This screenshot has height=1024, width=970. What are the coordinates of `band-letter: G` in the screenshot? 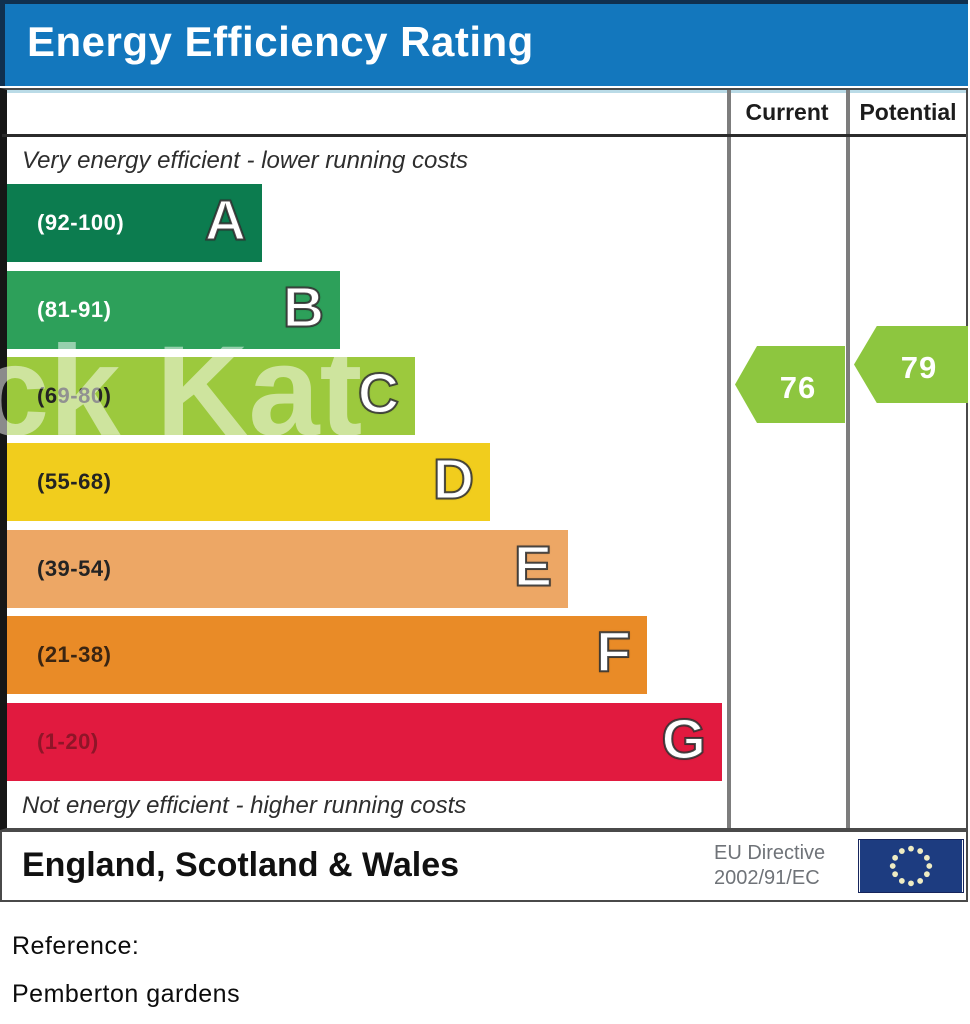 It's located at (684, 739).